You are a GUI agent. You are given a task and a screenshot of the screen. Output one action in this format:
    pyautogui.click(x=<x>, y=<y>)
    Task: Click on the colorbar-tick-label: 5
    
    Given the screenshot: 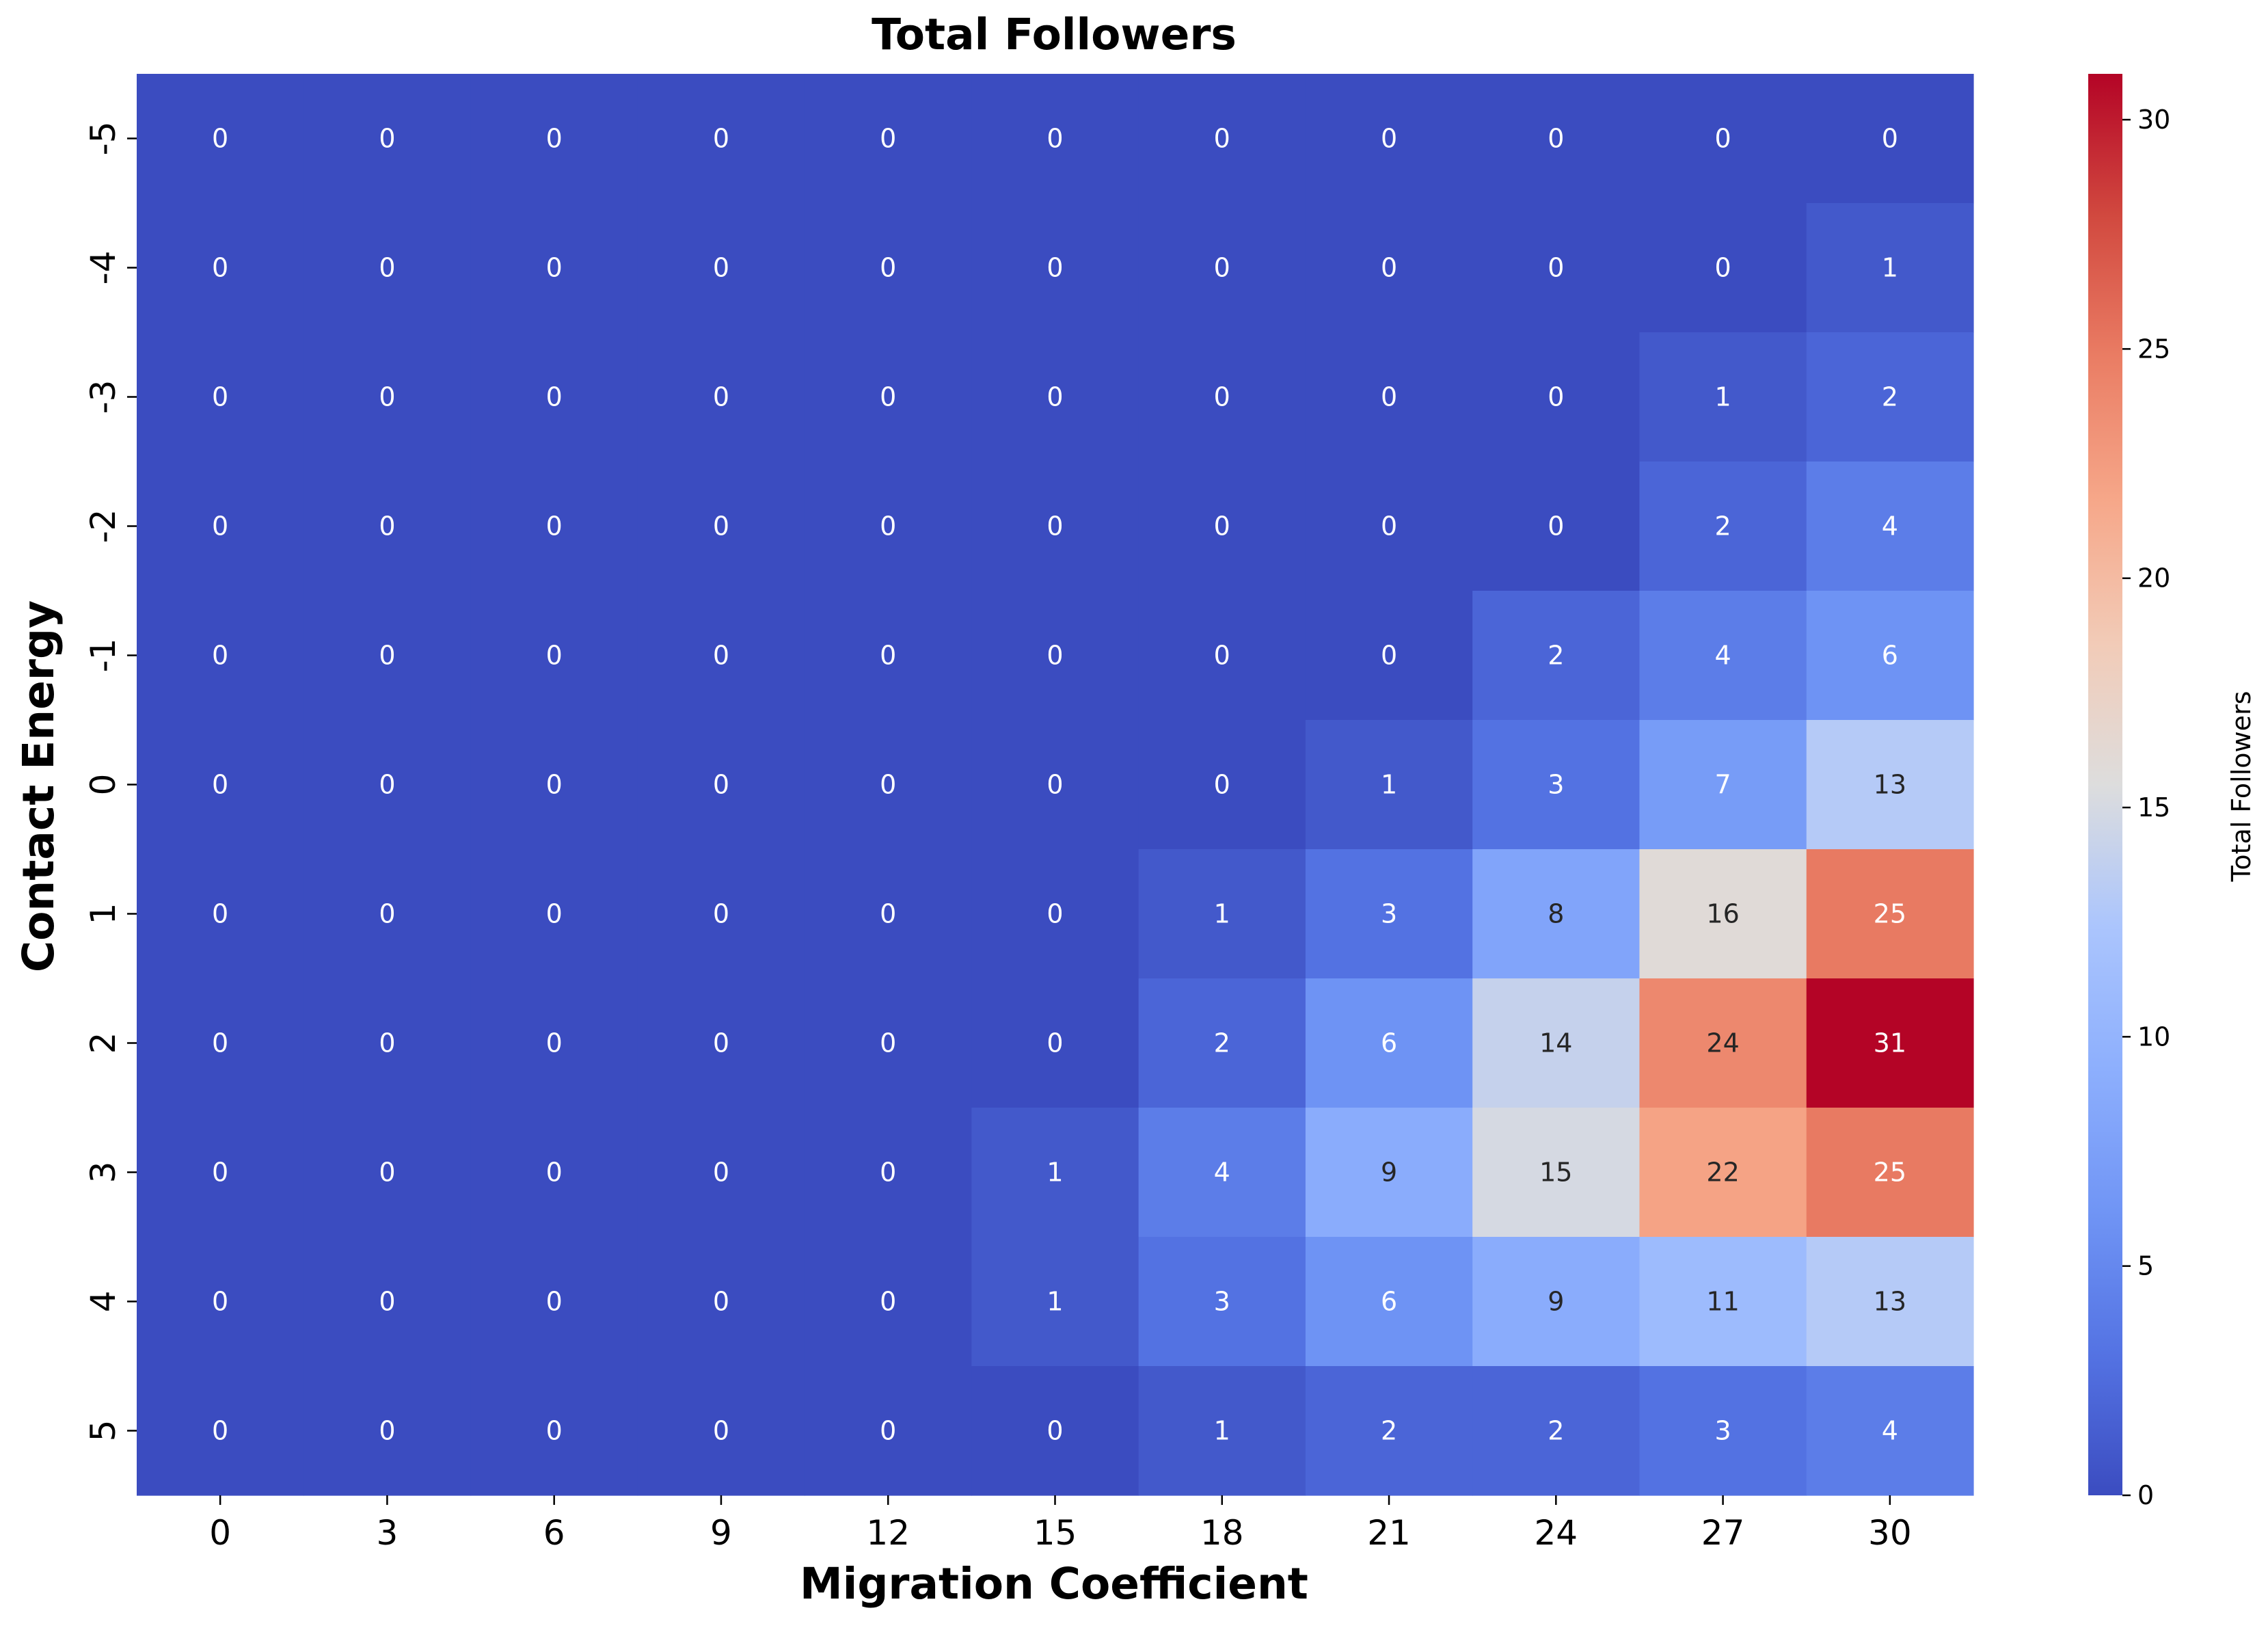 What is the action you would take?
    pyautogui.click(x=2145, y=1266)
    